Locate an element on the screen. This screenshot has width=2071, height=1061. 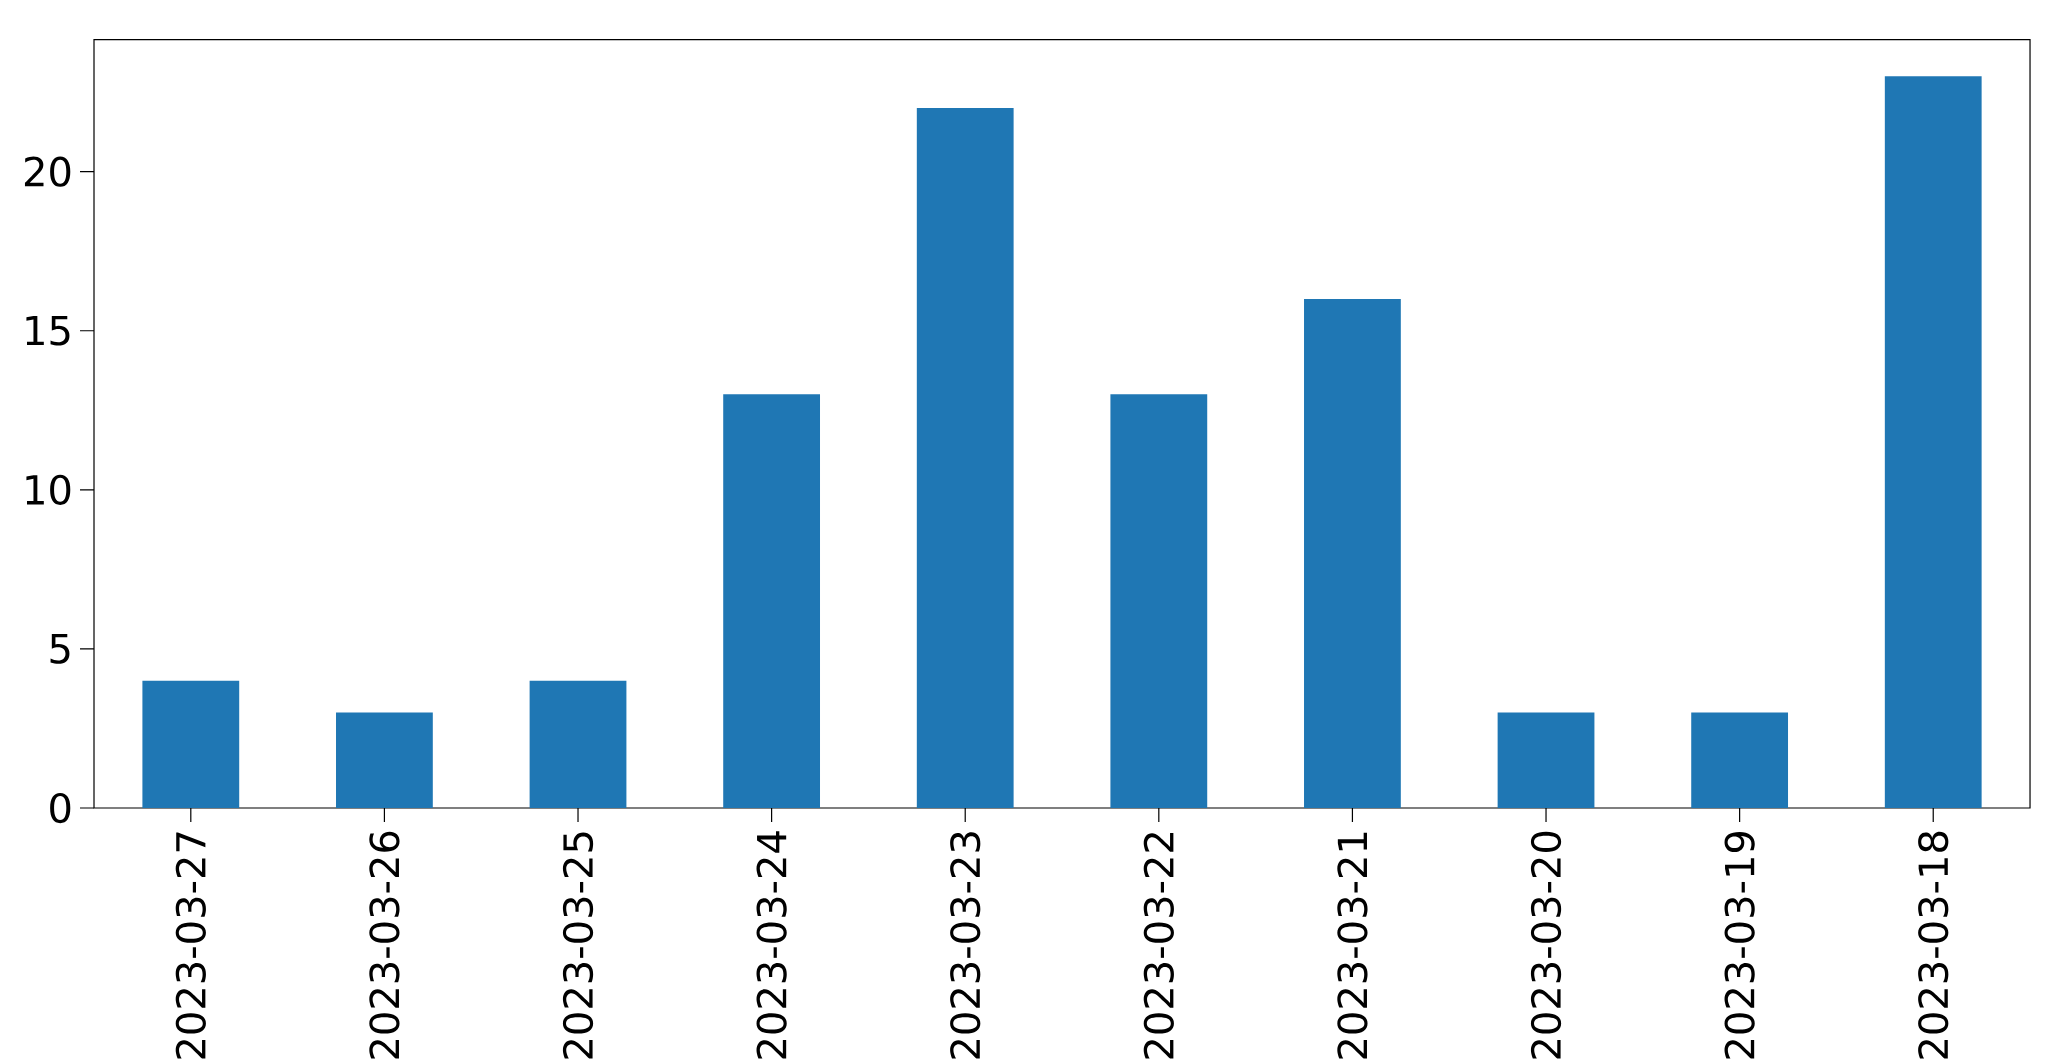
y-tick-label: 0 is located at coordinates (60, 808).